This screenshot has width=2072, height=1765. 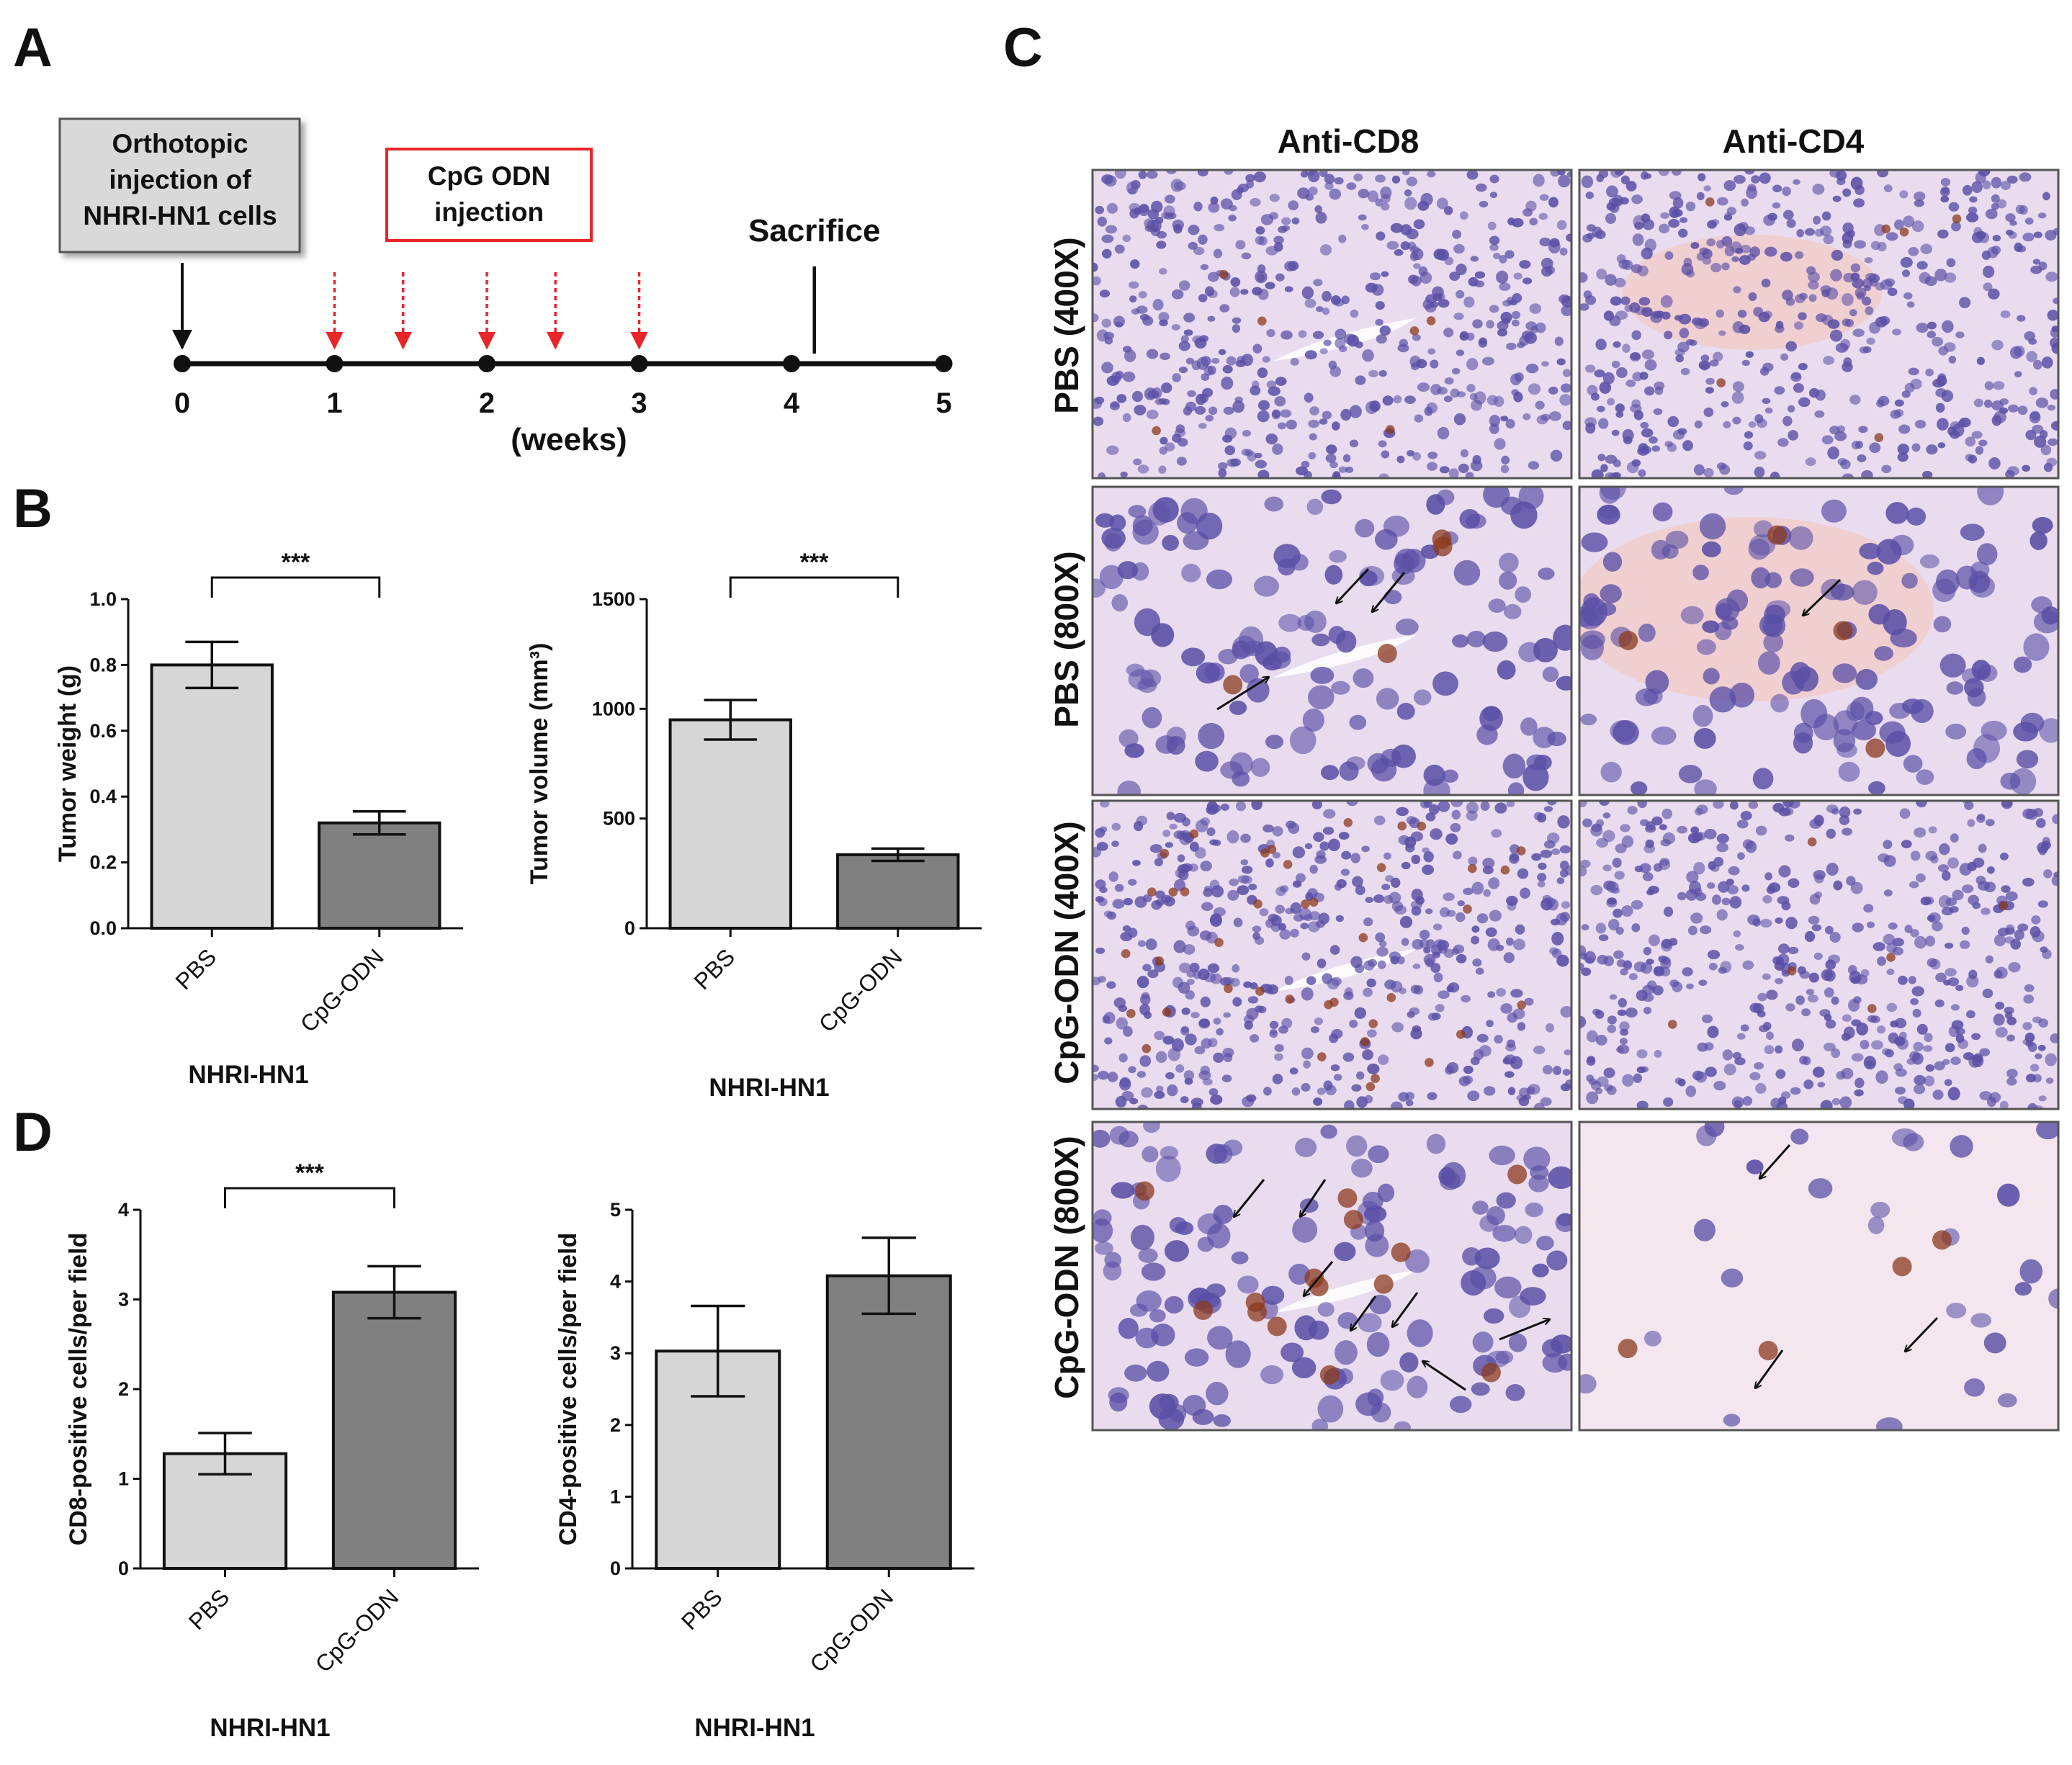 I want to click on y-tick-label: 5, so click(x=615, y=1210).